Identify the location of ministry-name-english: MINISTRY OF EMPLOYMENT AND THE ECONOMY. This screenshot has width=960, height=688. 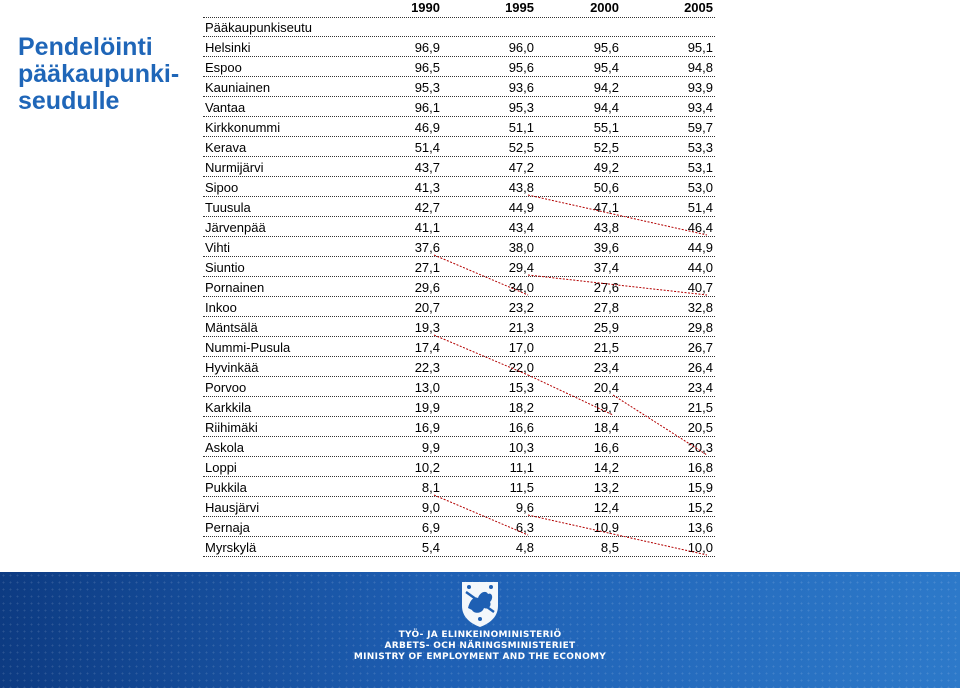
(480, 657).